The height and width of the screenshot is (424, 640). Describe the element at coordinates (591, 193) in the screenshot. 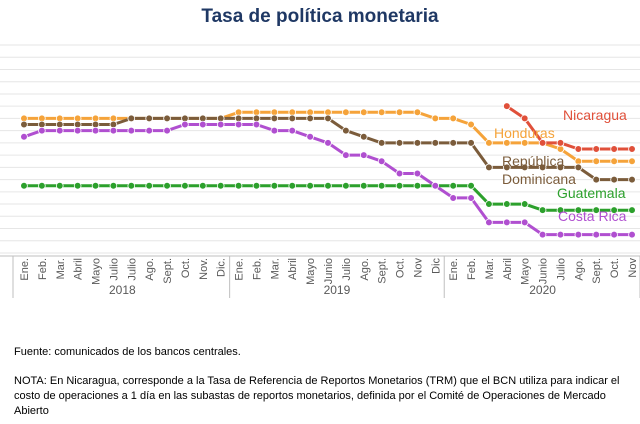

I see `series-label: Guatemala` at that location.